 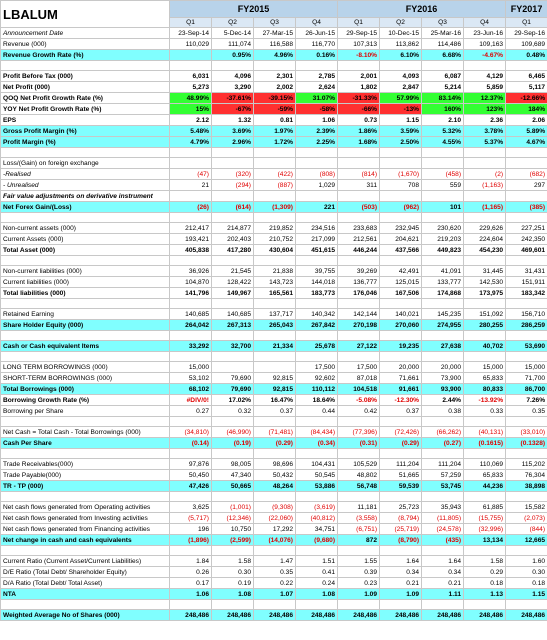 I want to click on value-cell: 196, so click(x=190, y=529).